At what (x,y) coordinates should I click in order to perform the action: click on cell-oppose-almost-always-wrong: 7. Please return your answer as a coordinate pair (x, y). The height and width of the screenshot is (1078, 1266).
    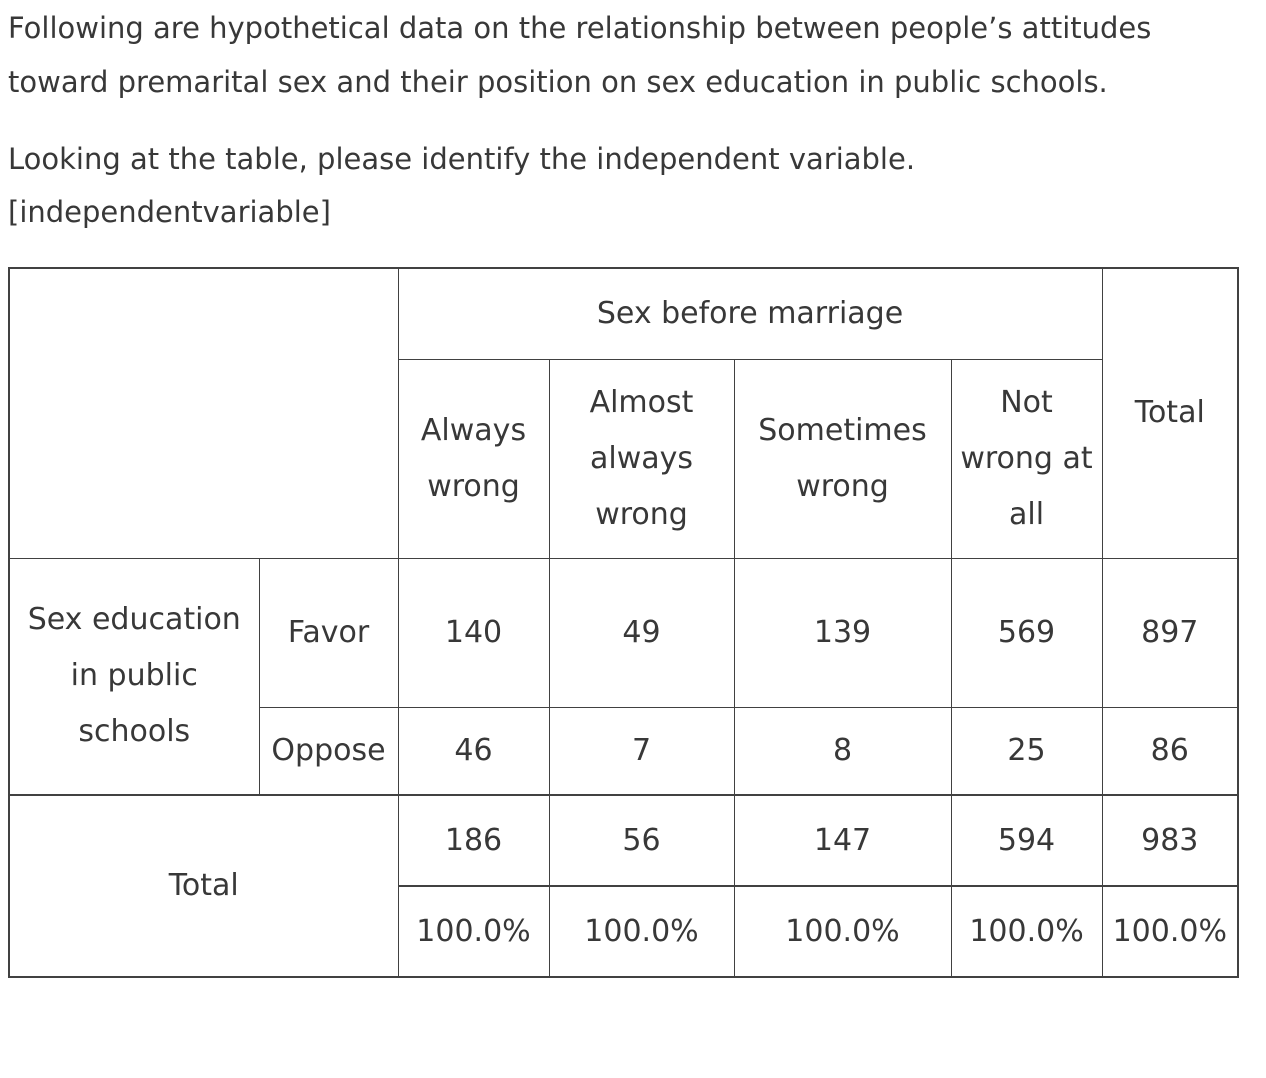
    Looking at the image, I should click on (641, 751).